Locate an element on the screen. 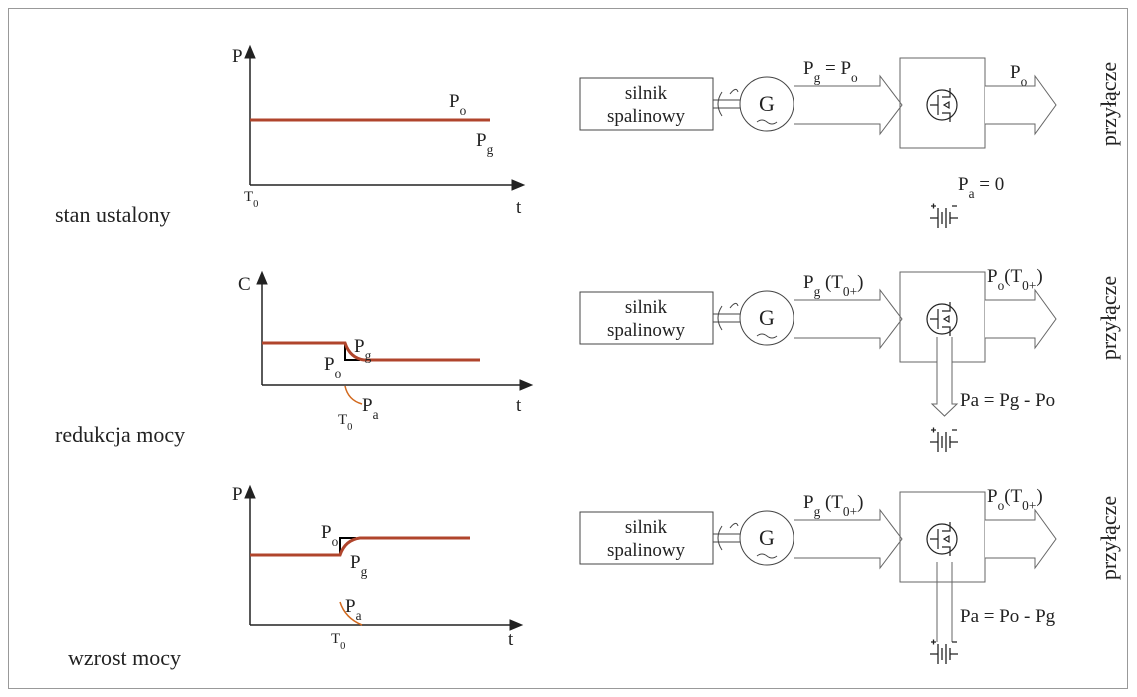 The height and width of the screenshot is (697, 1137). generator-flow: Pg = Po is located at coordinates (830, 71).